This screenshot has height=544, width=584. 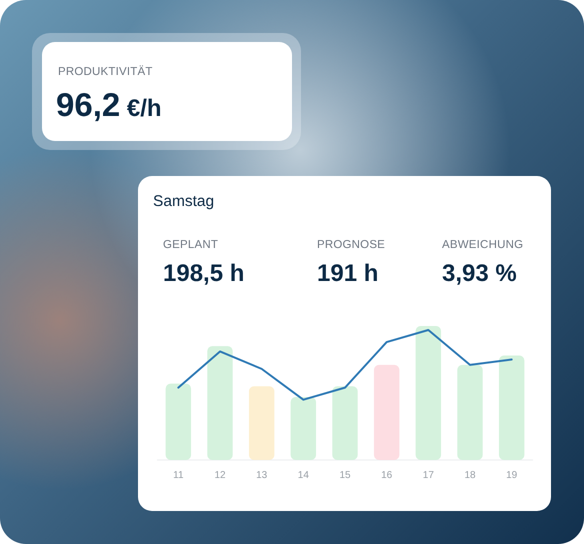 I want to click on x-tick-label: 13, so click(x=262, y=475).